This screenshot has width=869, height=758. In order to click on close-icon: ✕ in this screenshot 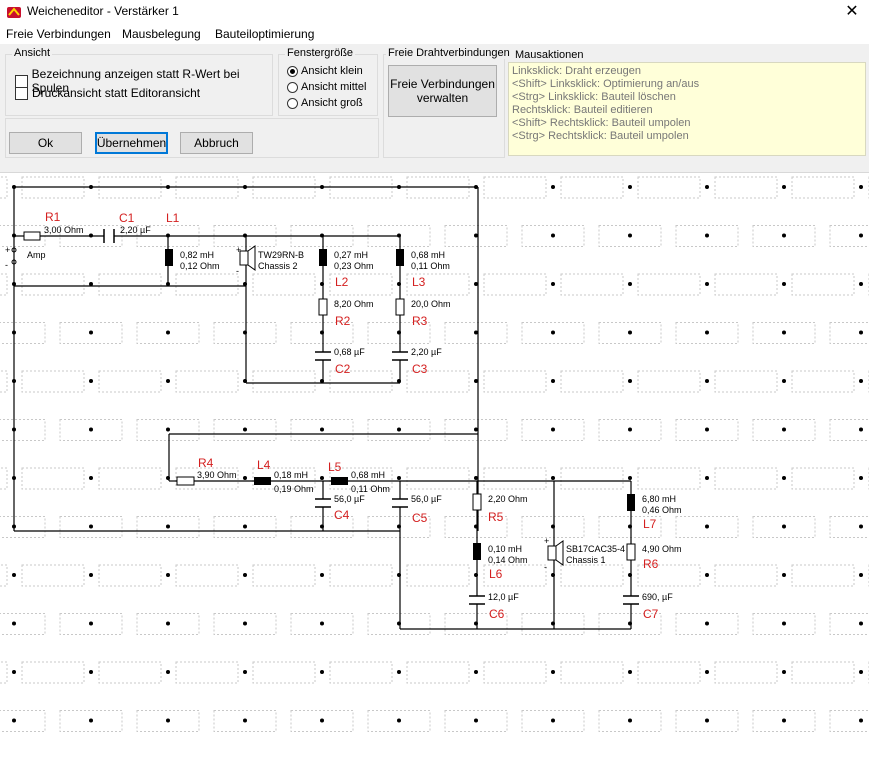, I will do `click(852, 11)`.